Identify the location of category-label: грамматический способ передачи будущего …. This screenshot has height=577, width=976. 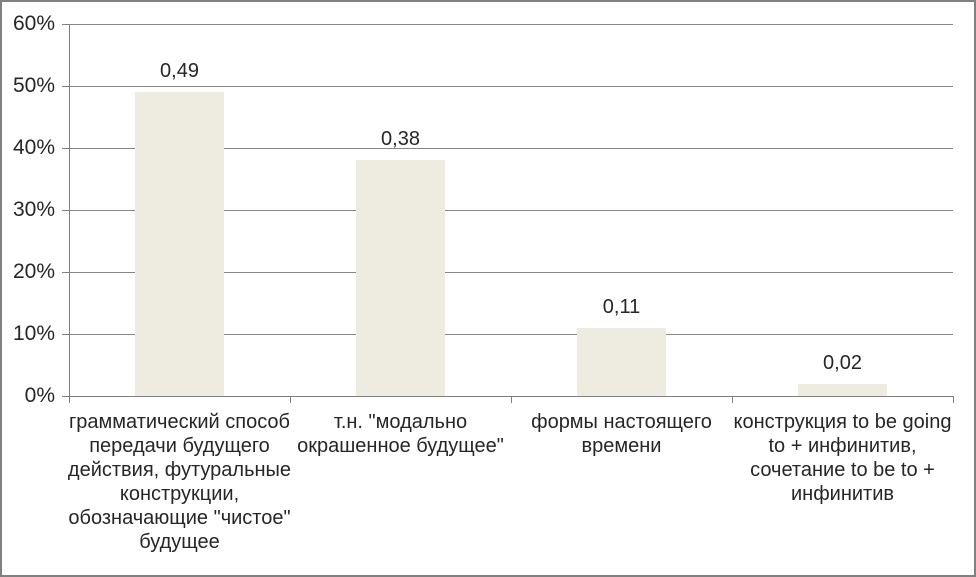
(179, 482).